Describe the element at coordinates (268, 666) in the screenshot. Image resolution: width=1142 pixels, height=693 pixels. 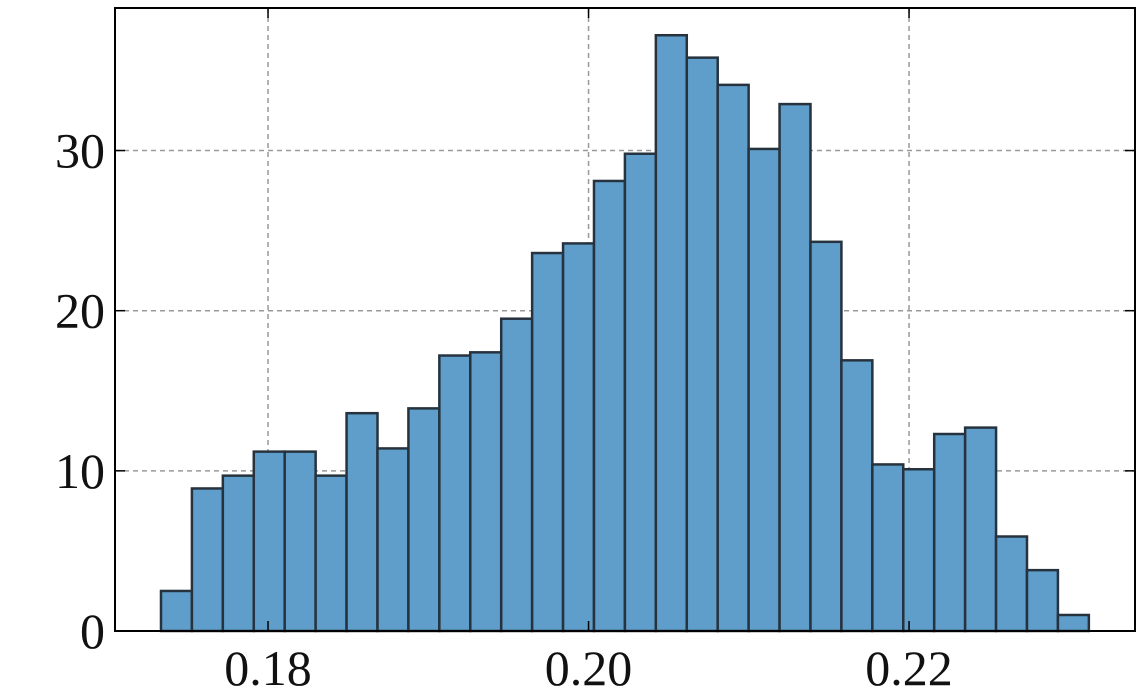
I see `x-tick-label: 0.18` at that location.